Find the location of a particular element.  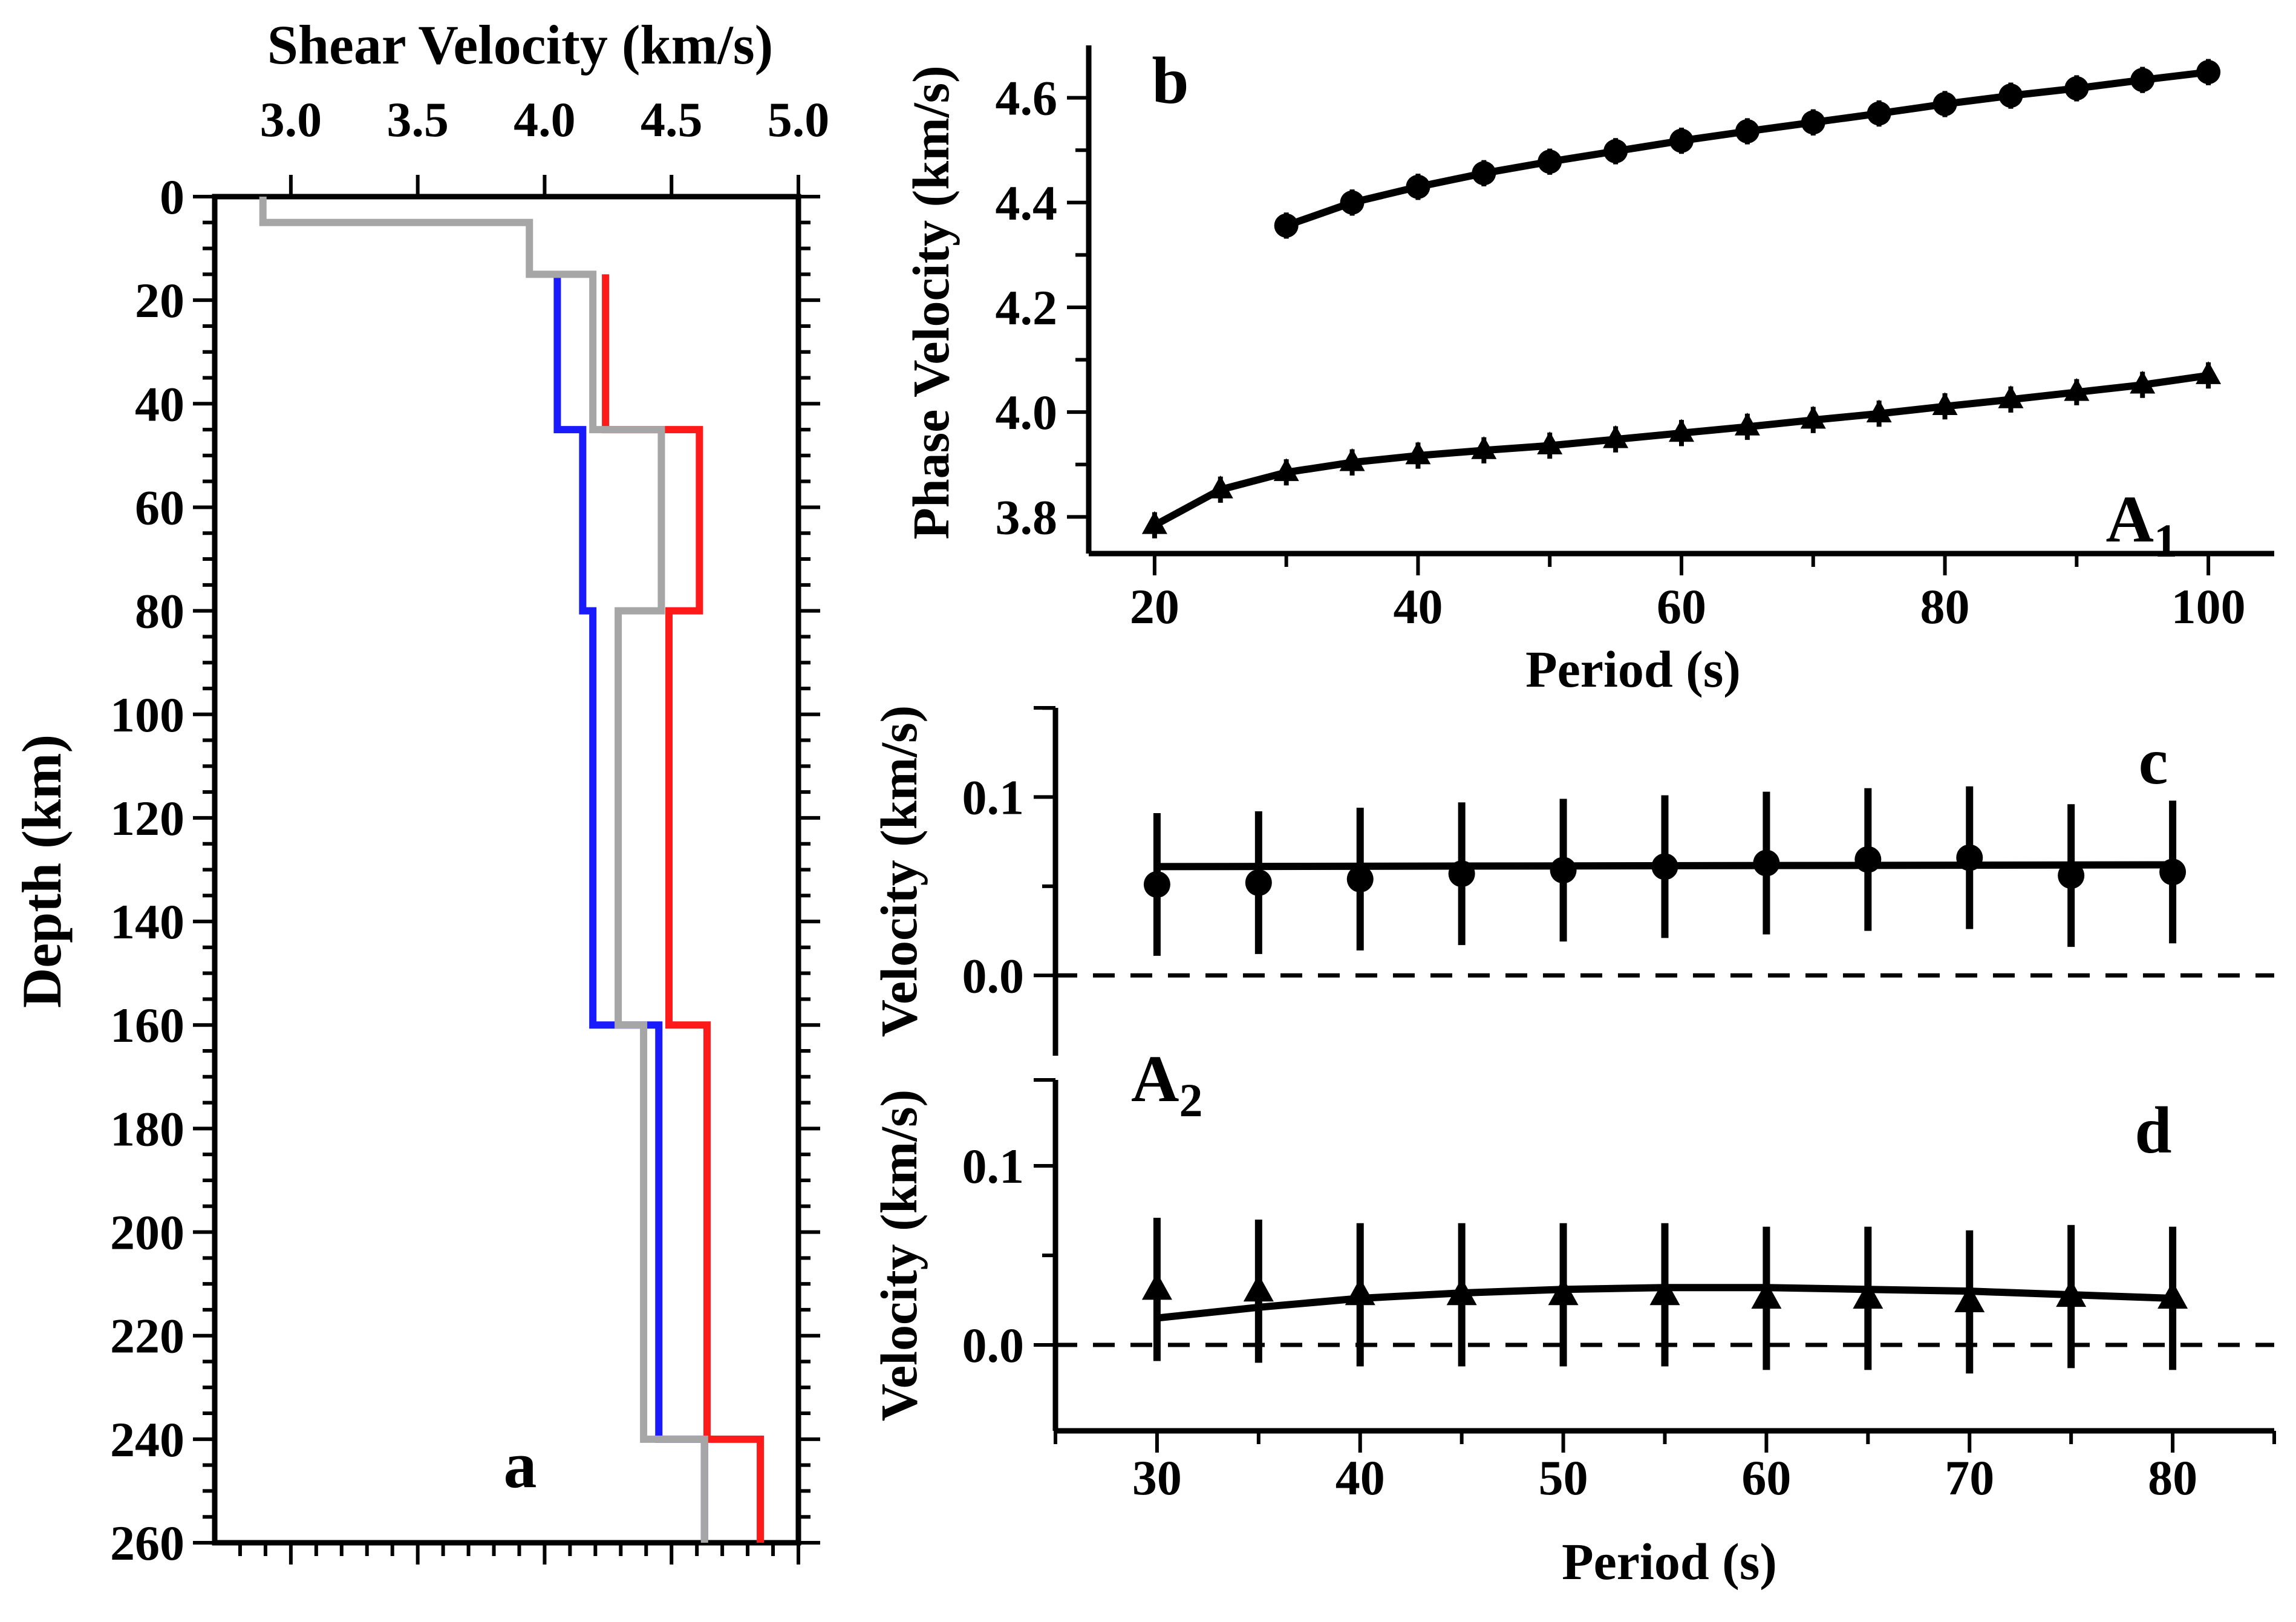

panel-d-ytick-label: 0.0 is located at coordinates (994, 1346).